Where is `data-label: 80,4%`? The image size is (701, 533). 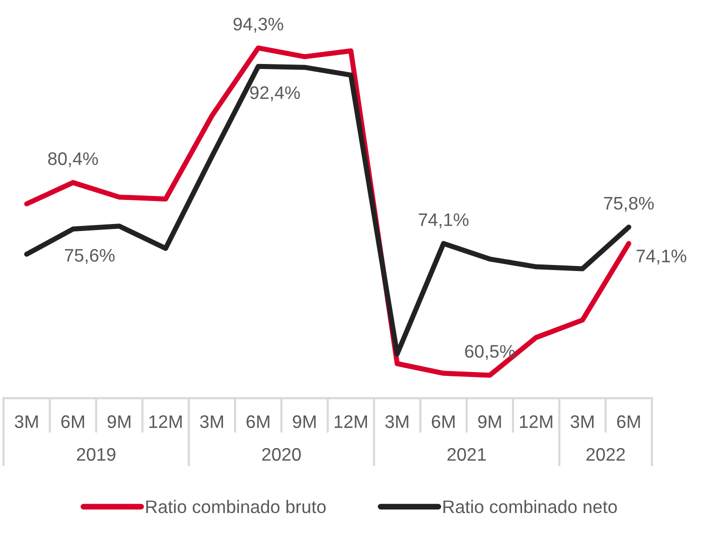
data-label: 80,4% is located at coordinates (73, 160).